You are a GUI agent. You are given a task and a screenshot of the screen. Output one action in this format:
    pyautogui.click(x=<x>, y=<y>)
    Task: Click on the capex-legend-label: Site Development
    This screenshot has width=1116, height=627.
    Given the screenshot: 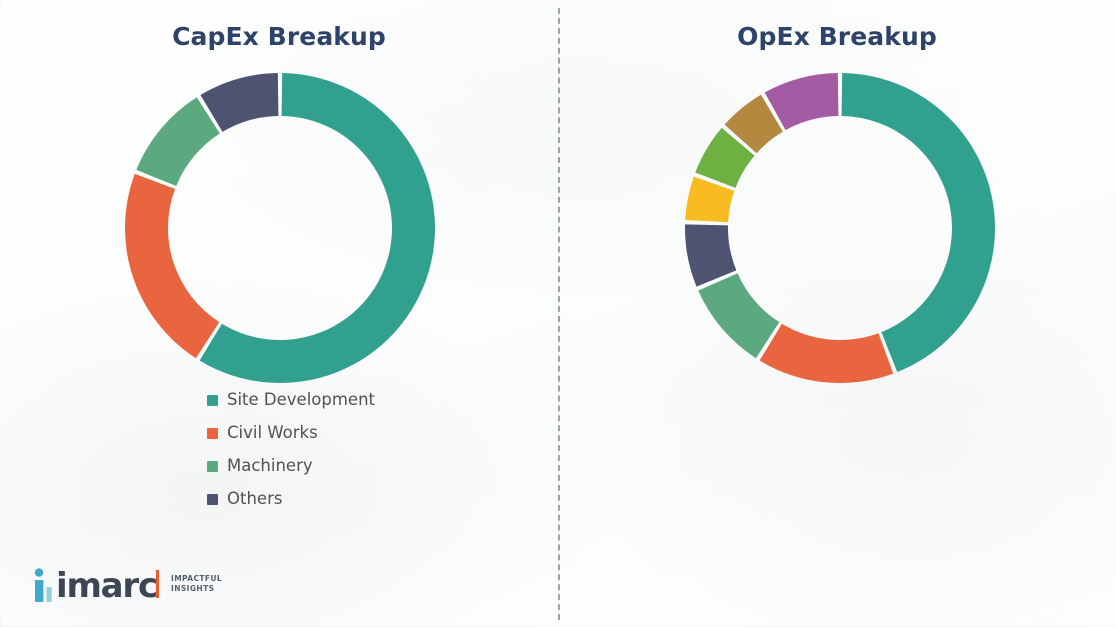 What is the action you would take?
    pyautogui.click(x=301, y=399)
    